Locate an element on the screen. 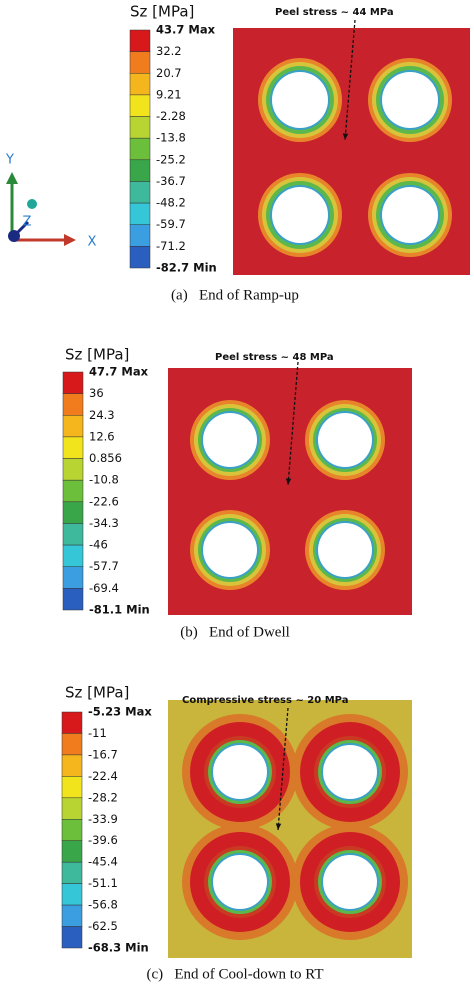  axis-label-x: X is located at coordinates (92, 242).